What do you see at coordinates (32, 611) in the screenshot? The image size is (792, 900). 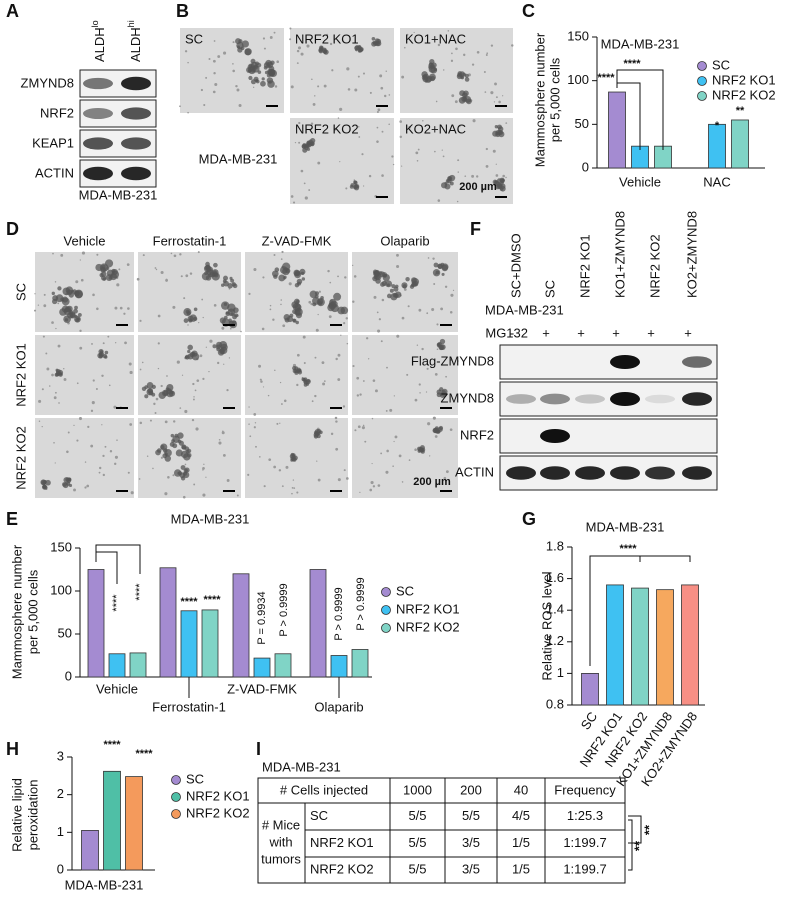 I see `y-axis-label: per 5,000 cells` at bounding box center [32, 611].